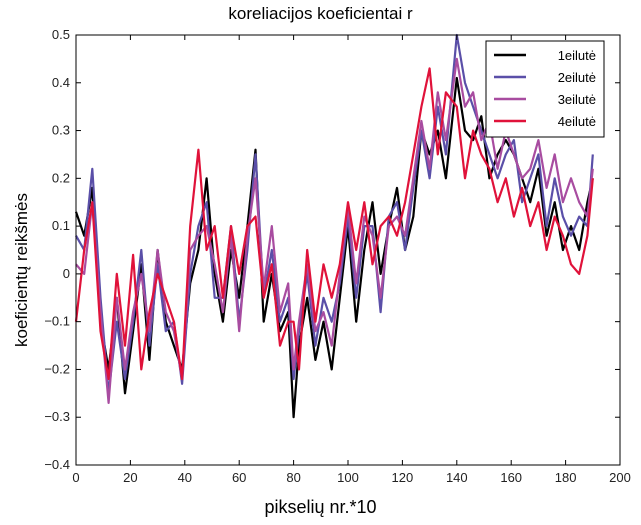  I want to click on y-axis-label: koeficientų reikšmės, so click(21, 270).